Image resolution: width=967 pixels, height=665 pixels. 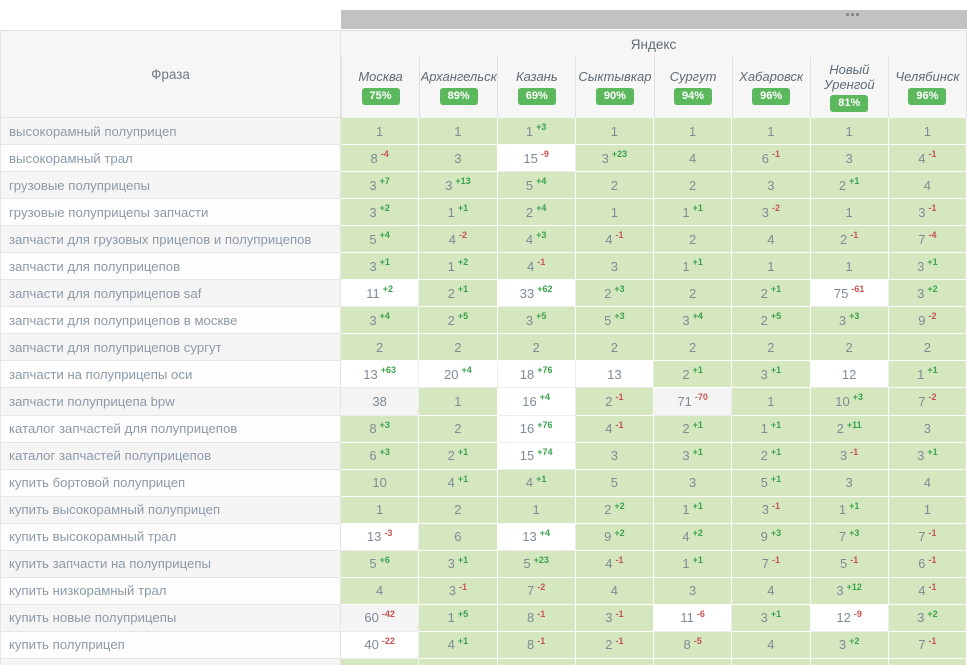 I want to click on position-cell: 2 -1, so click(x=614, y=402).